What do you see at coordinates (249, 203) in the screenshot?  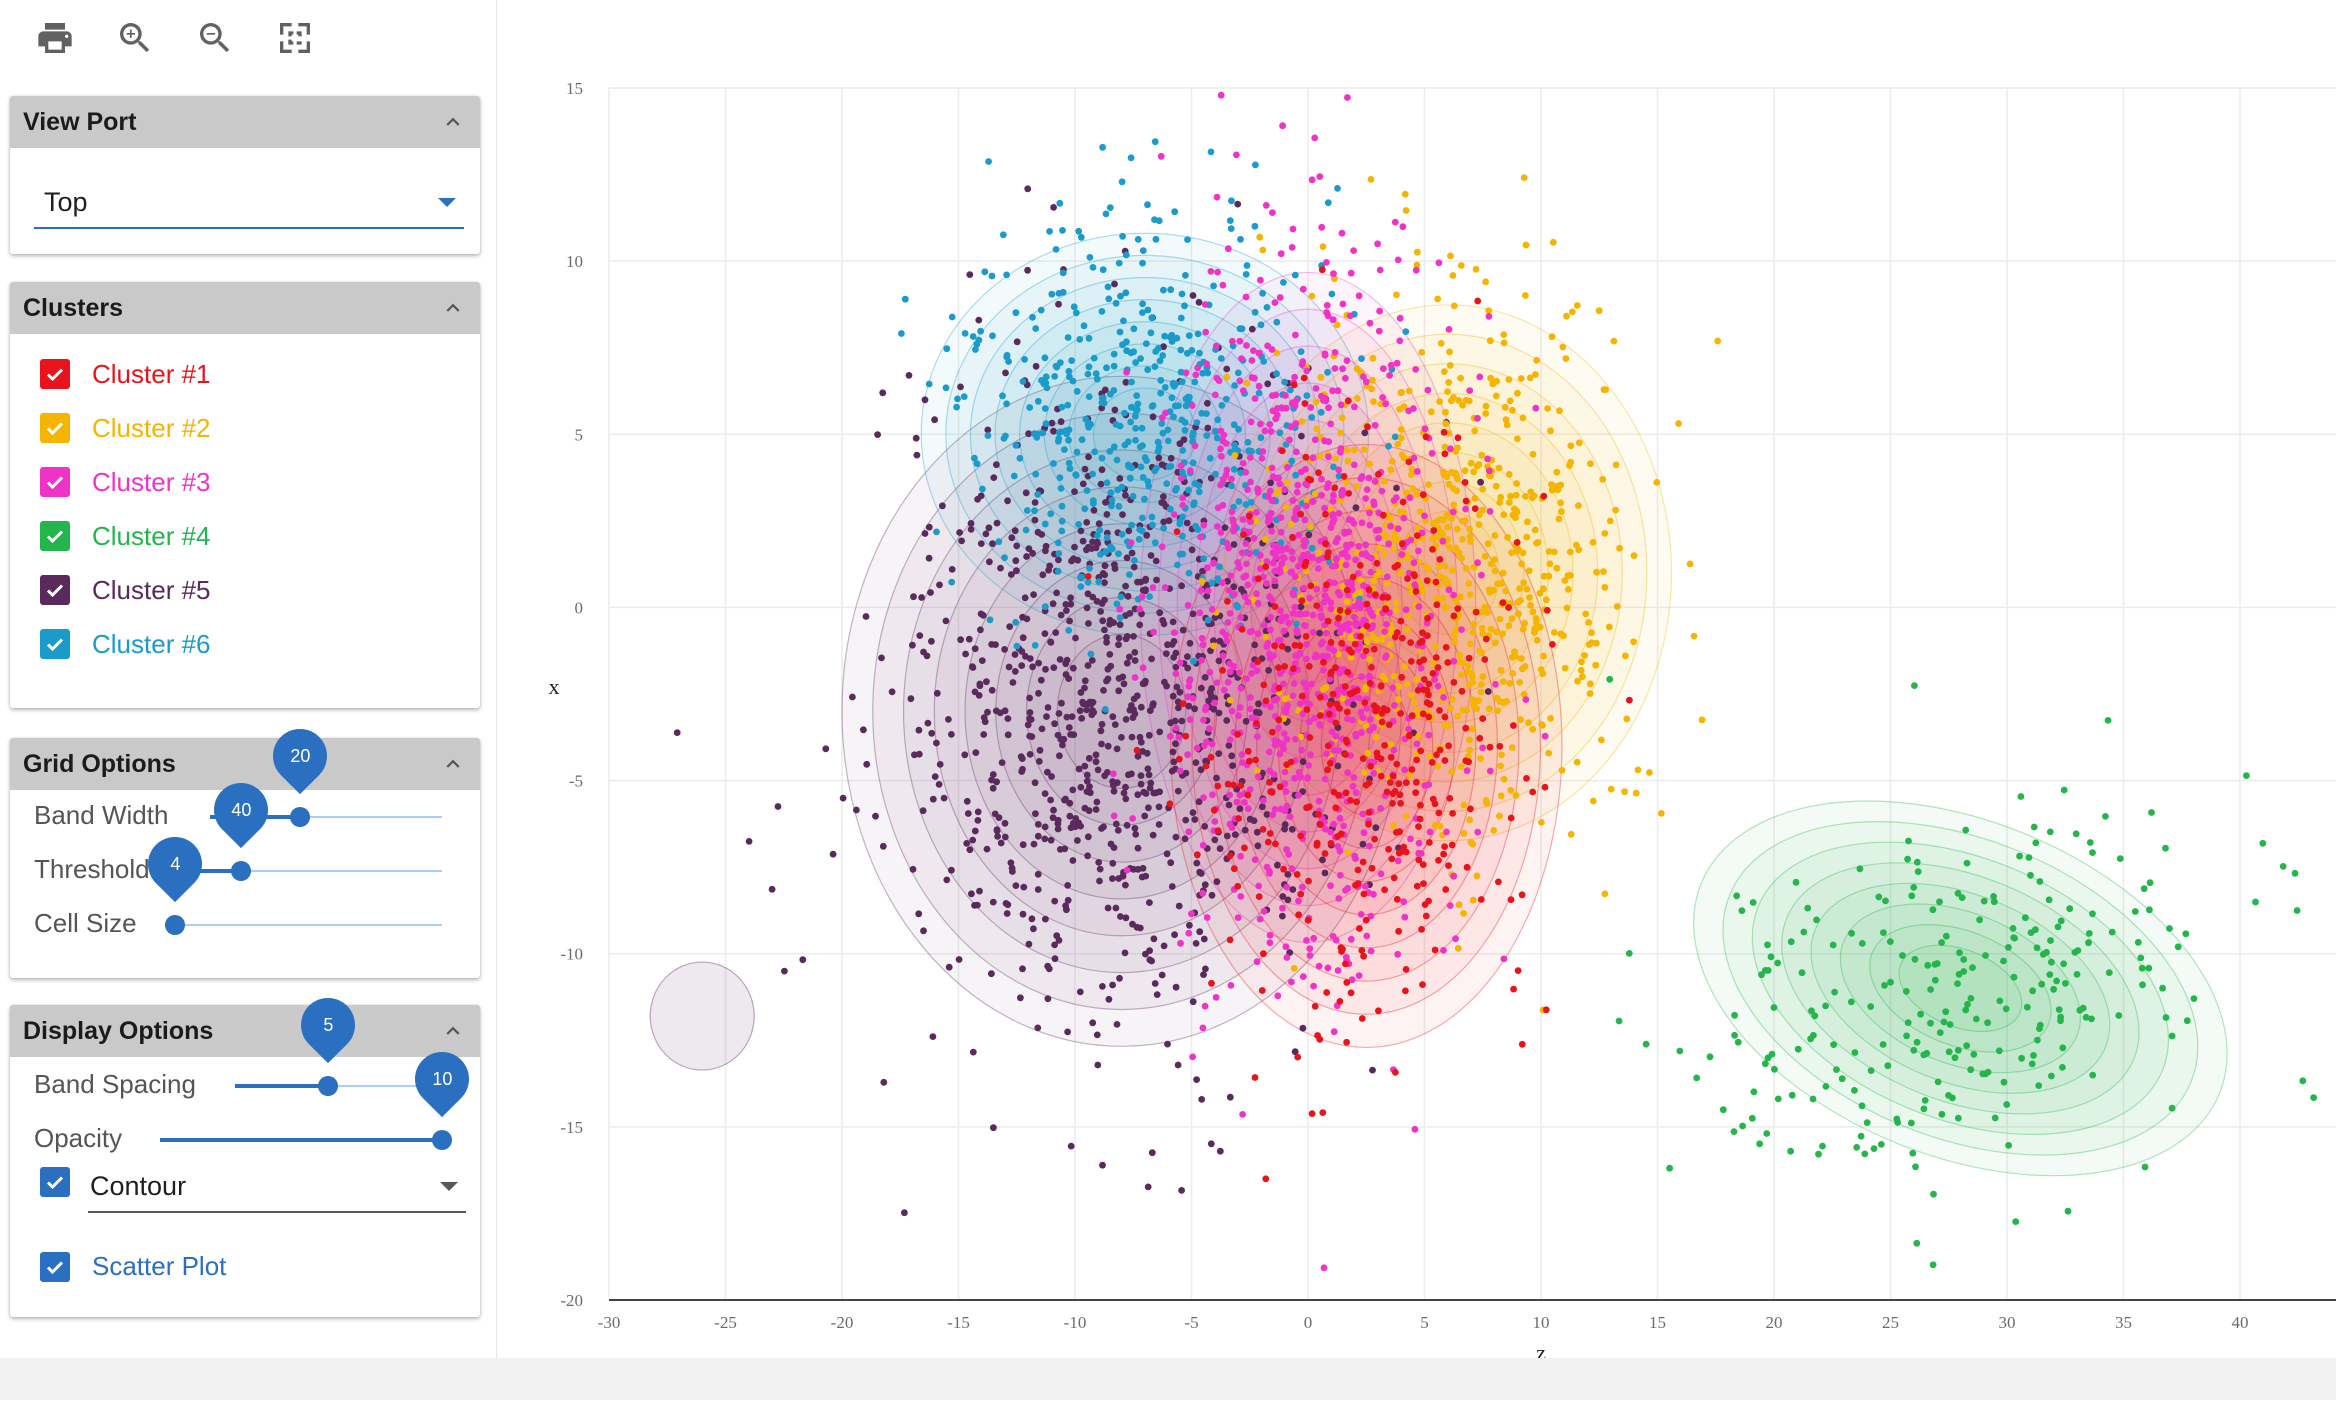 I see `view-port-select: Top` at bounding box center [249, 203].